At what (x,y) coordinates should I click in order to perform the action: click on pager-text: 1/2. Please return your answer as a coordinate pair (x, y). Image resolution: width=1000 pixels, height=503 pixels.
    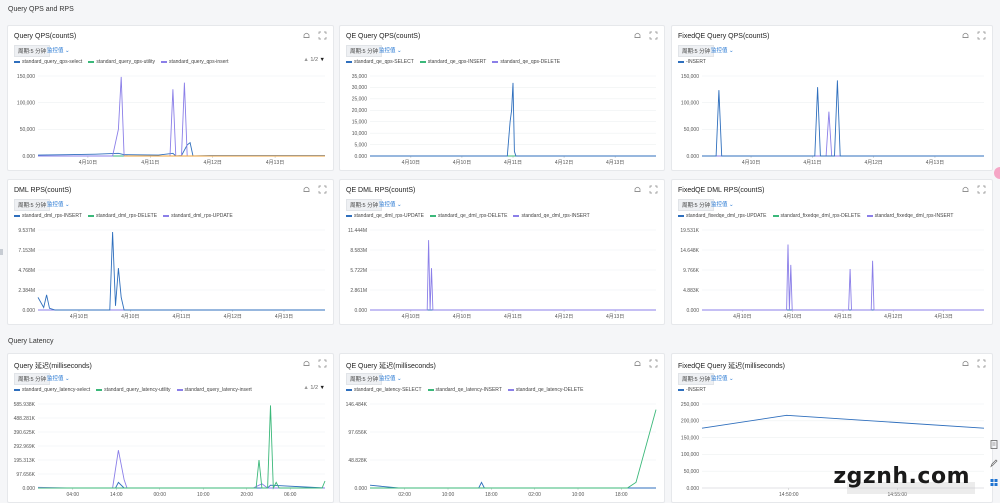
    Looking at the image, I should click on (314, 388).